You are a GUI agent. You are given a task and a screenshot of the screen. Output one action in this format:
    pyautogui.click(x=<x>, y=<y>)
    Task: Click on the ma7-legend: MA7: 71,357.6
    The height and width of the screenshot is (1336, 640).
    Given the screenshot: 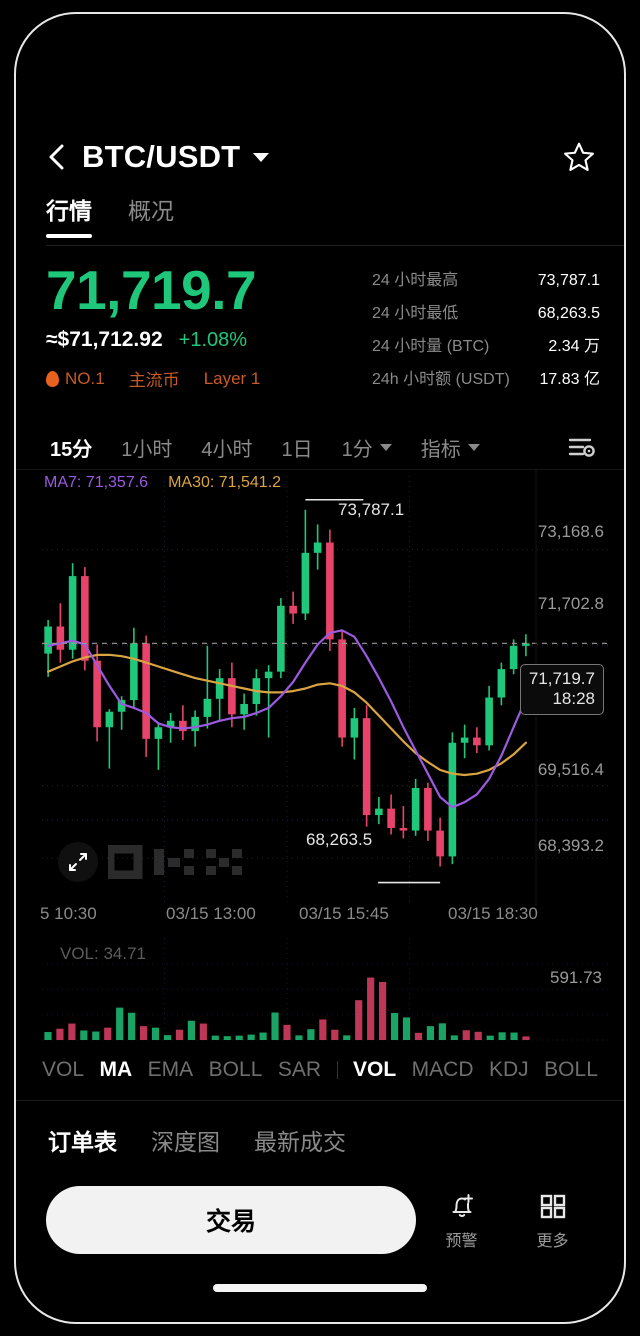 What is the action you would take?
    pyautogui.click(x=96, y=482)
    